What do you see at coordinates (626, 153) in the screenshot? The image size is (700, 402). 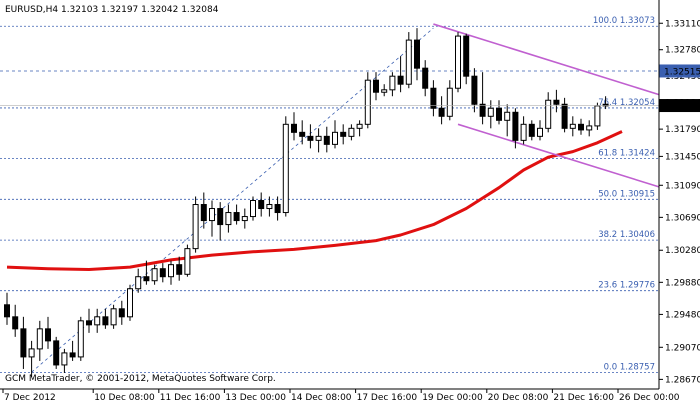 I see `fib-label: 61.8 1.31424` at bounding box center [626, 153].